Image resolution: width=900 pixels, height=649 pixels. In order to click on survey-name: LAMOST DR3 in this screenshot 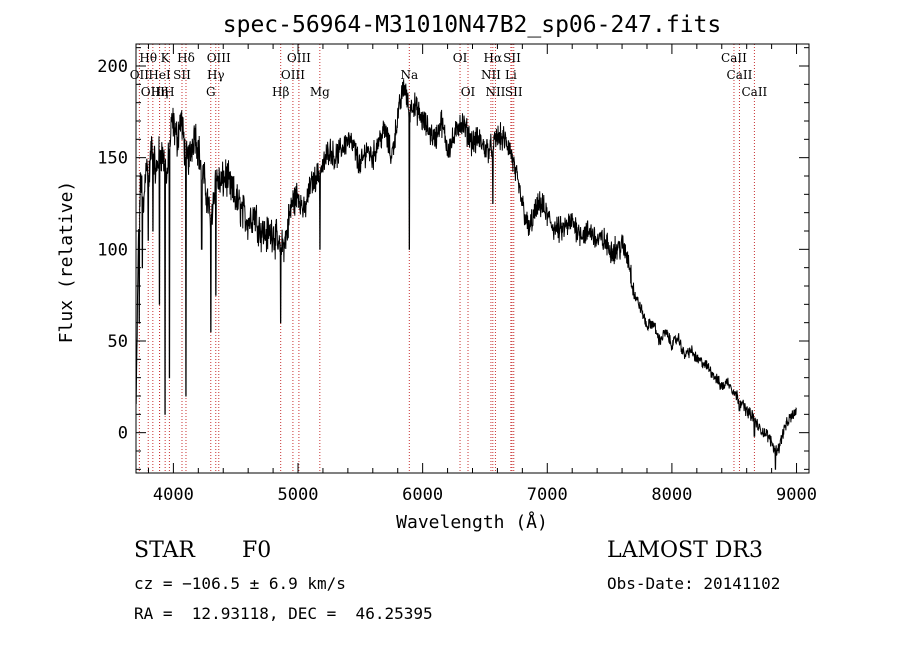, I will do `click(685, 550)`.